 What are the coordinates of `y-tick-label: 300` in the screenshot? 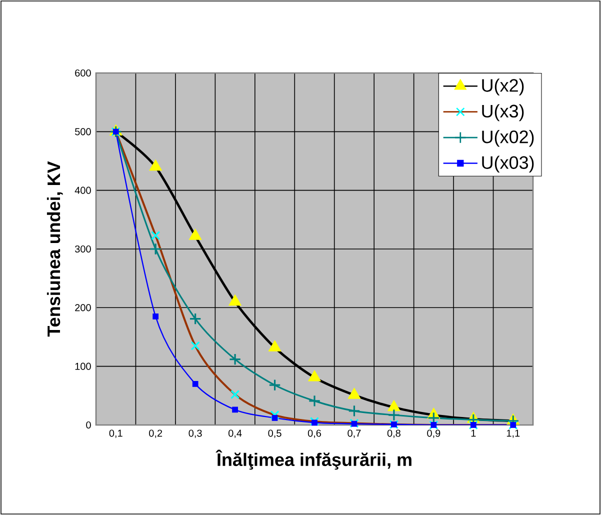 It's located at (82, 249).